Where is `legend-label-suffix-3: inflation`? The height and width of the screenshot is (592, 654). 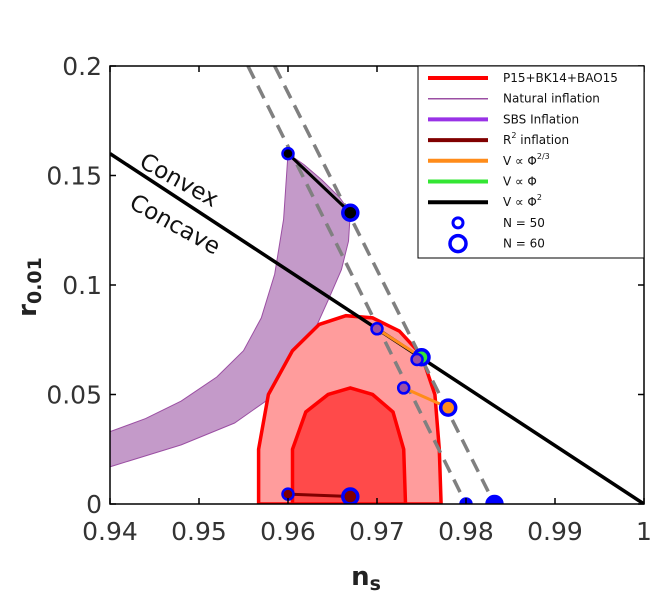
legend-label-suffix-3: inflation is located at coordinates (542, 140).